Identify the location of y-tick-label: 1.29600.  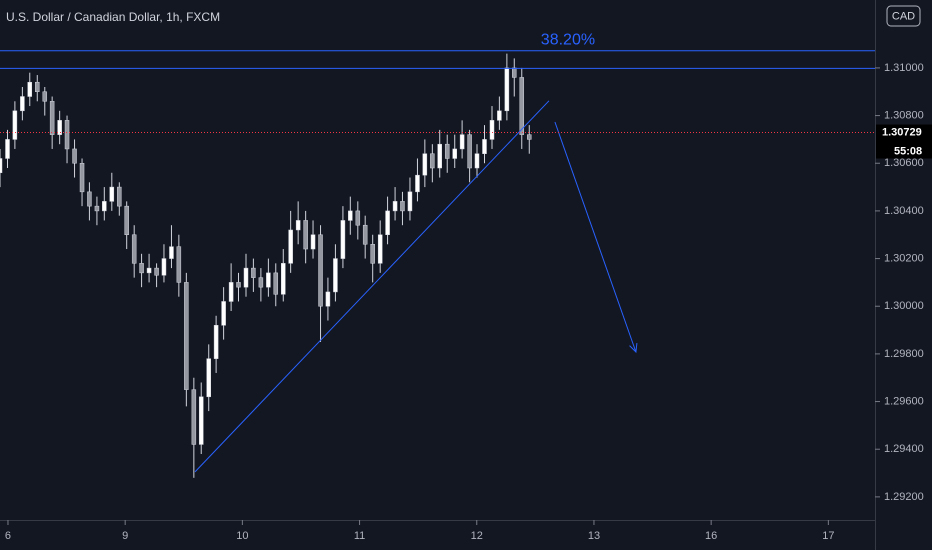
(904, 401).